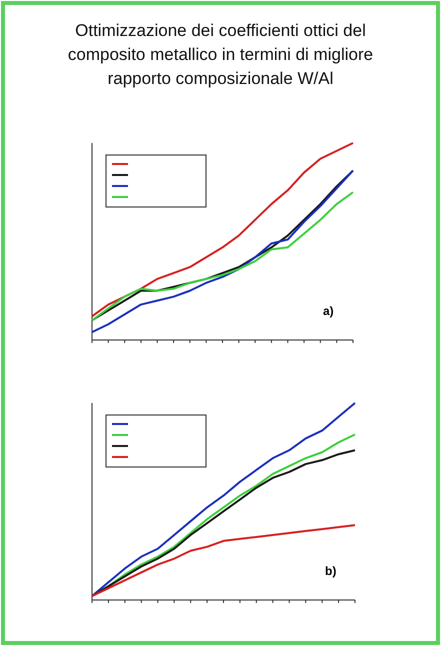 This screenshot has width=441, height=646. I want to click on chart-title: Ottimizzazione dei coefficienti ottici del composito metallico in termini di migliore rapporto composizionale W/Al, so click(221, 54).